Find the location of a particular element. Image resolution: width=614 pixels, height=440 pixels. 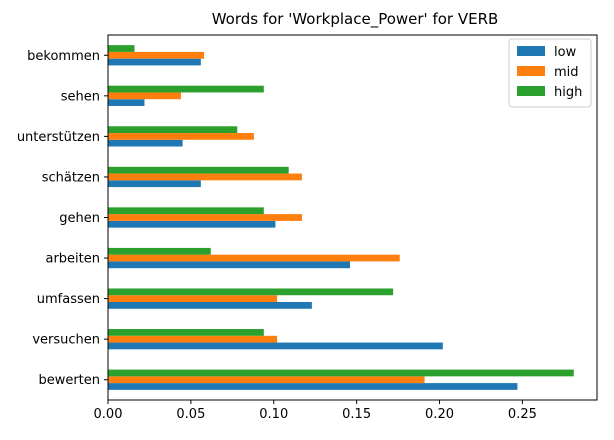

bar-low-versuchen is located at coordinates (275, 346).